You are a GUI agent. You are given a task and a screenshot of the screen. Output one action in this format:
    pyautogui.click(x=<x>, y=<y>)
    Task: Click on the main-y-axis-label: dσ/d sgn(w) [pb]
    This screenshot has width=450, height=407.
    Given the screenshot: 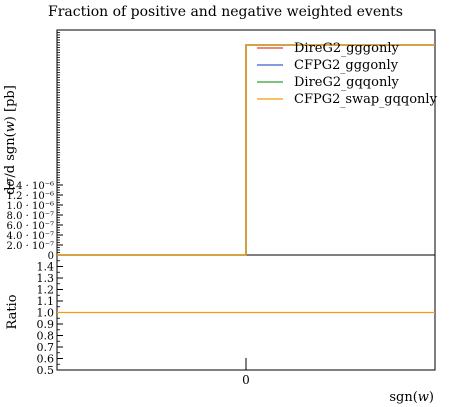 What is the action you would take?
    pyautogui.click(x=10, y=140)
    